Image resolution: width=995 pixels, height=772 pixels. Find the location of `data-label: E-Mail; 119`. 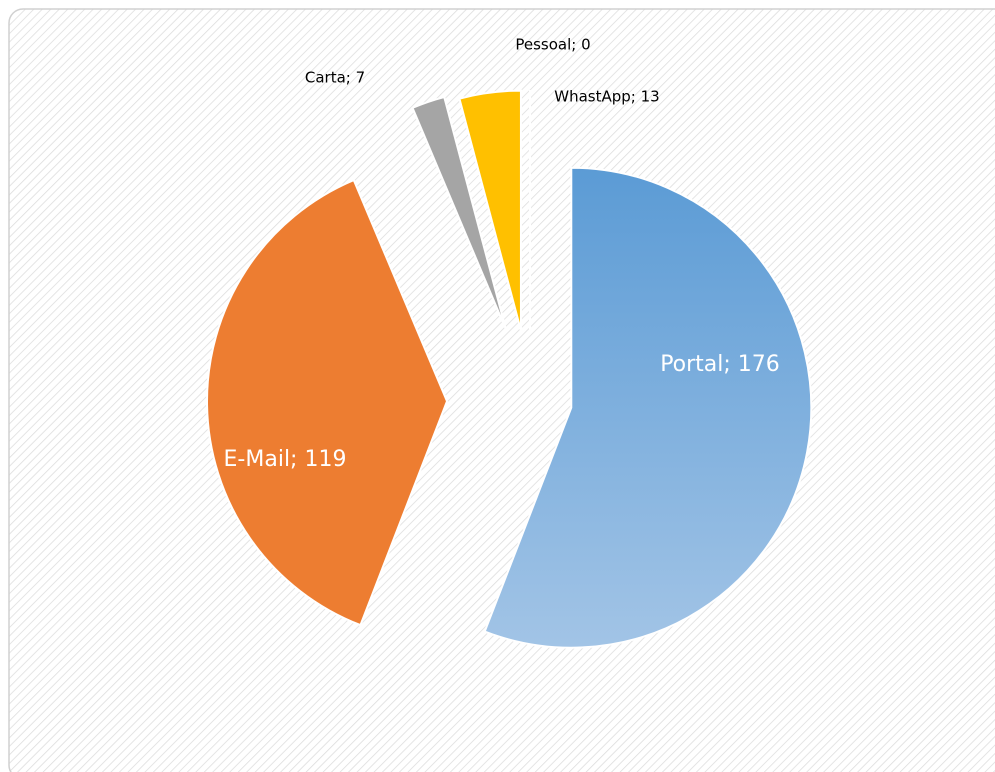

data-label: E-Mail; 119 is located at coordinates (285, 459).